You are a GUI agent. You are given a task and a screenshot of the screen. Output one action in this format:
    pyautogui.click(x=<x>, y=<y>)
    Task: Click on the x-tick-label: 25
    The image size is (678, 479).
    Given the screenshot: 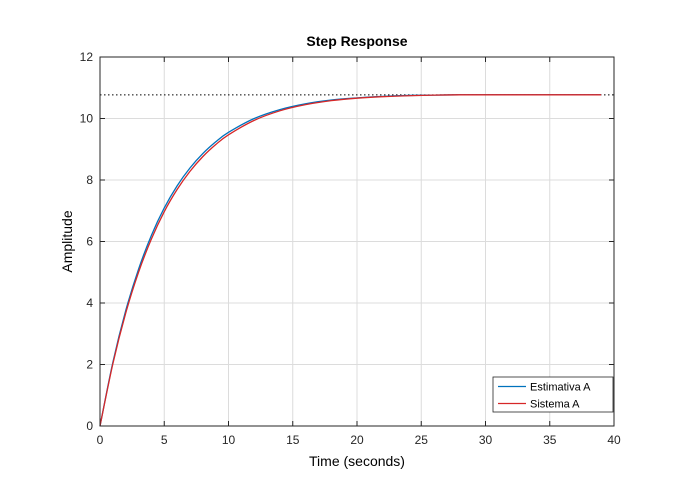 What is the action you would take?
    pyautogui.click(x=422, y=440)
    